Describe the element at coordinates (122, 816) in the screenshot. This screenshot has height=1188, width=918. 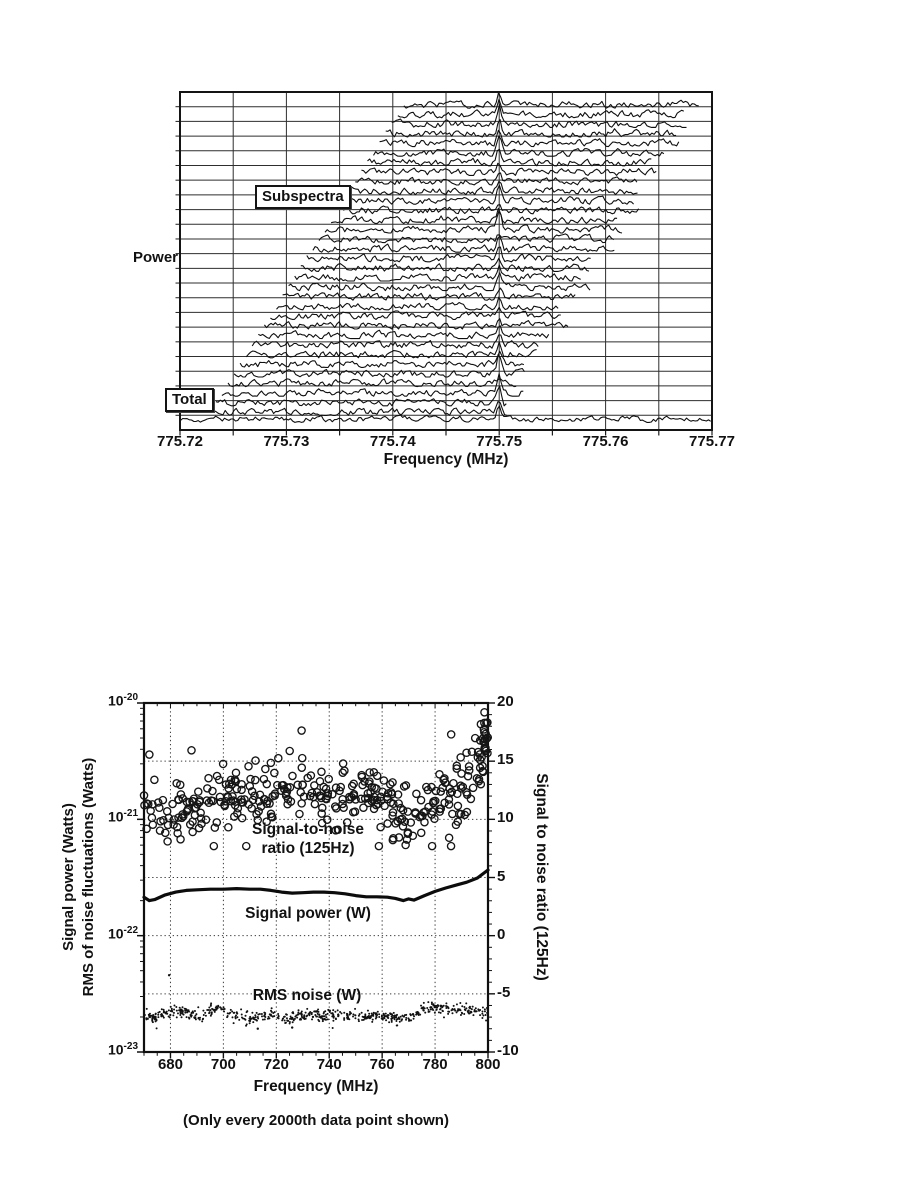
I see `fig2-y-left-tick-10e-21: 10-21` at that location.